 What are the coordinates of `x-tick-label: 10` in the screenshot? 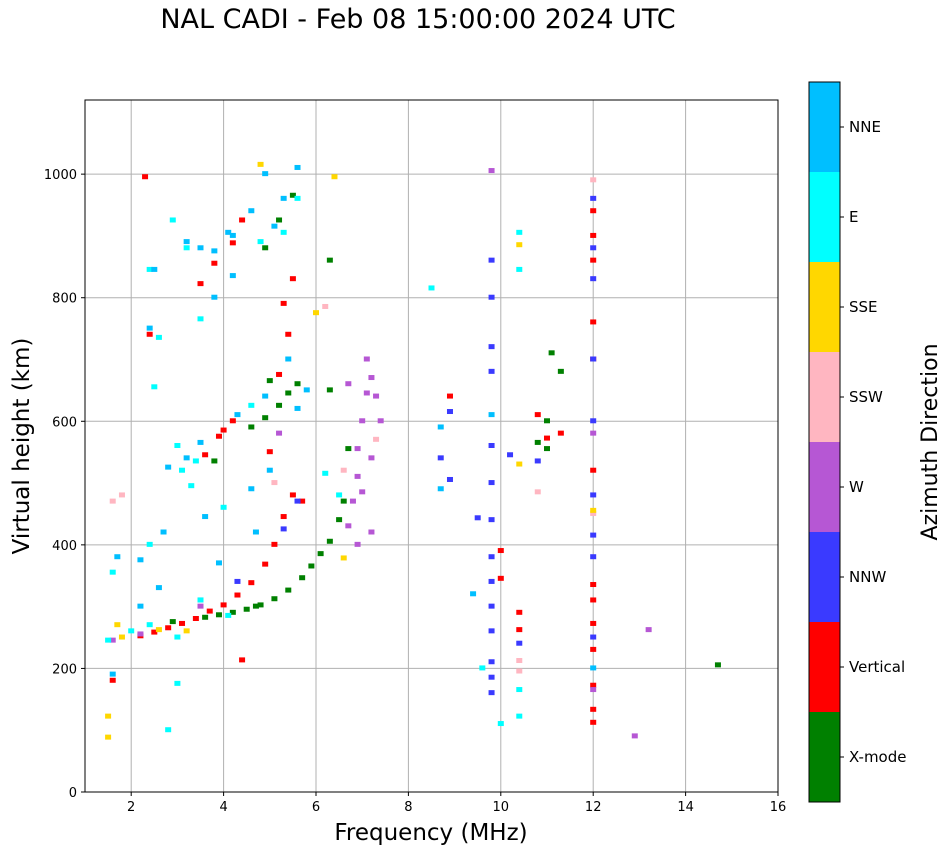 It's located at (501, 807).